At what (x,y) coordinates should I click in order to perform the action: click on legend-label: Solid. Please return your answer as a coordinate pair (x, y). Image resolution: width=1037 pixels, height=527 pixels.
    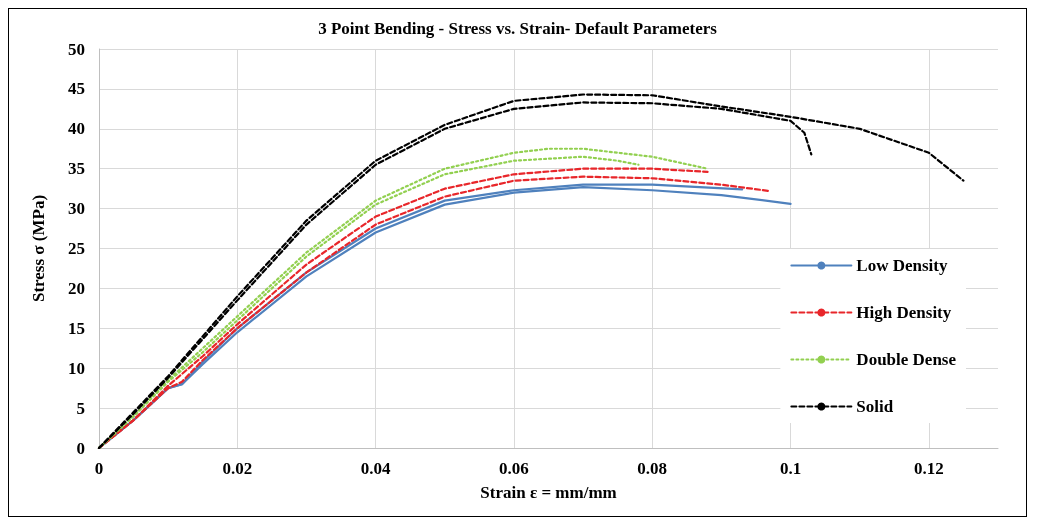
    Looking at the image, I should click on (875, 406).